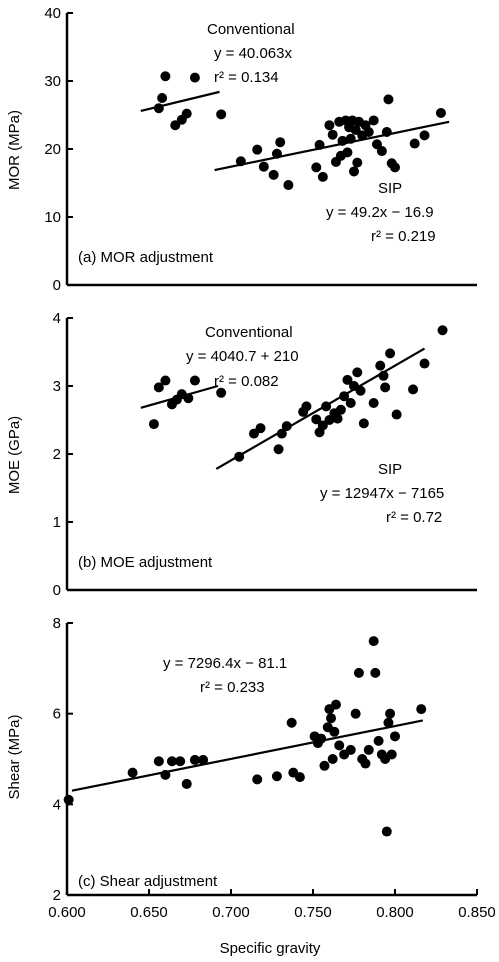  I want to click on fit-lines, so click(247, 755).